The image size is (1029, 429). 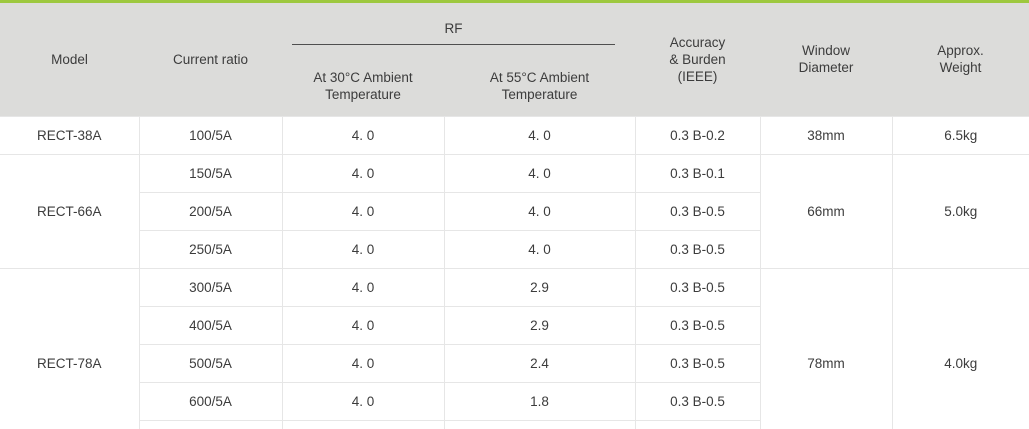 What do you see at coordinates (210, 59) in the screenshot?
I see `current-ratio-header: Current ratio` at bounding box center [210, 59].